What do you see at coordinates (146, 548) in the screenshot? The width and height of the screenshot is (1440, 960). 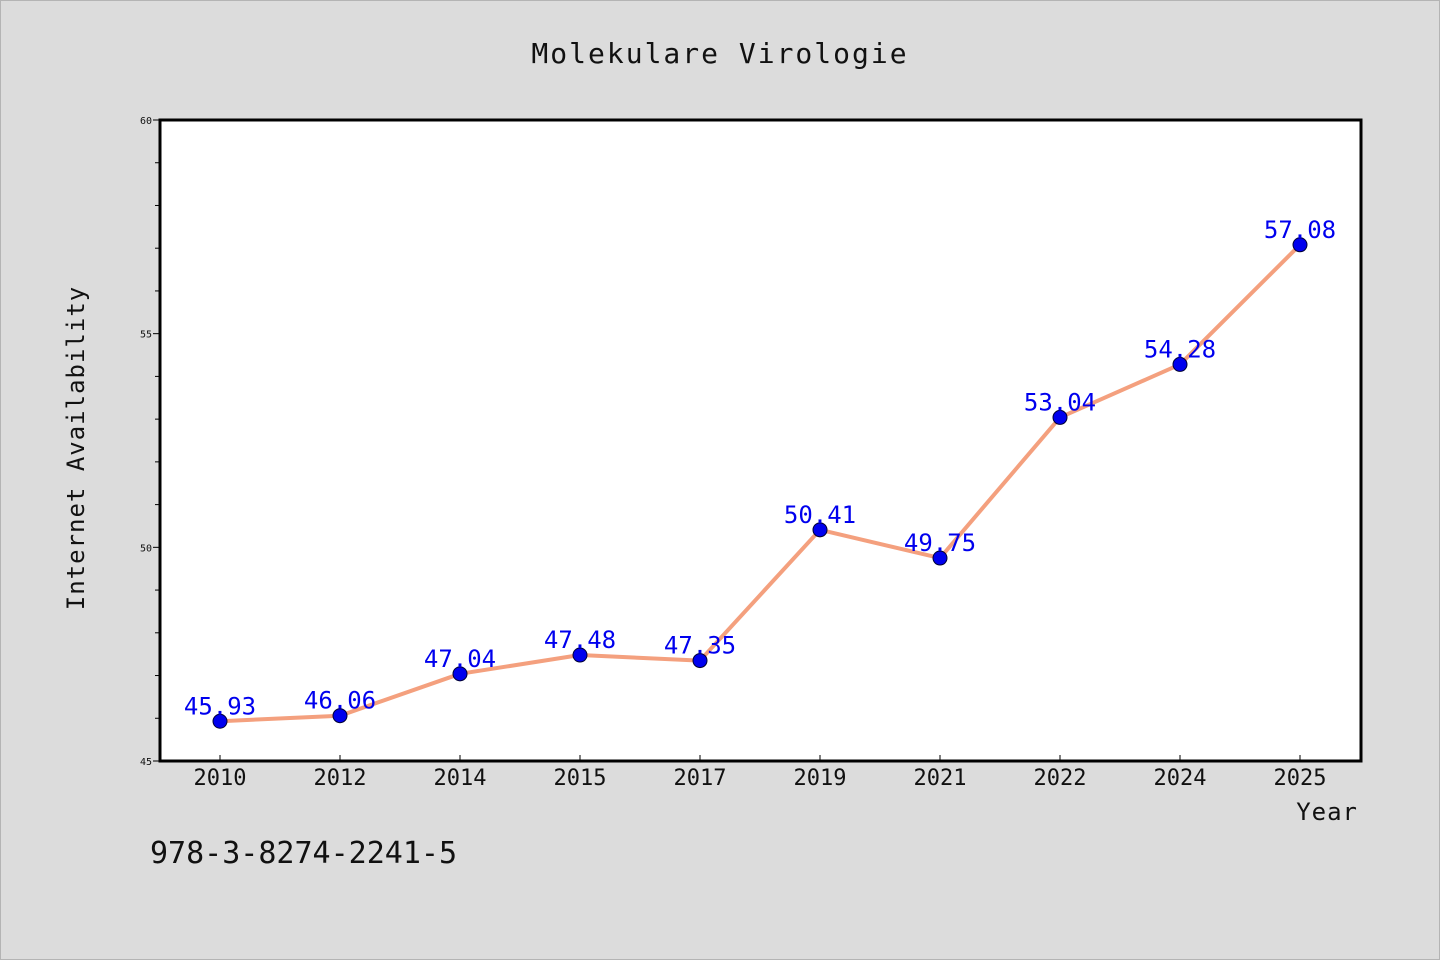 I see `y-tick-label: 50` at bounding box center [146, 548].